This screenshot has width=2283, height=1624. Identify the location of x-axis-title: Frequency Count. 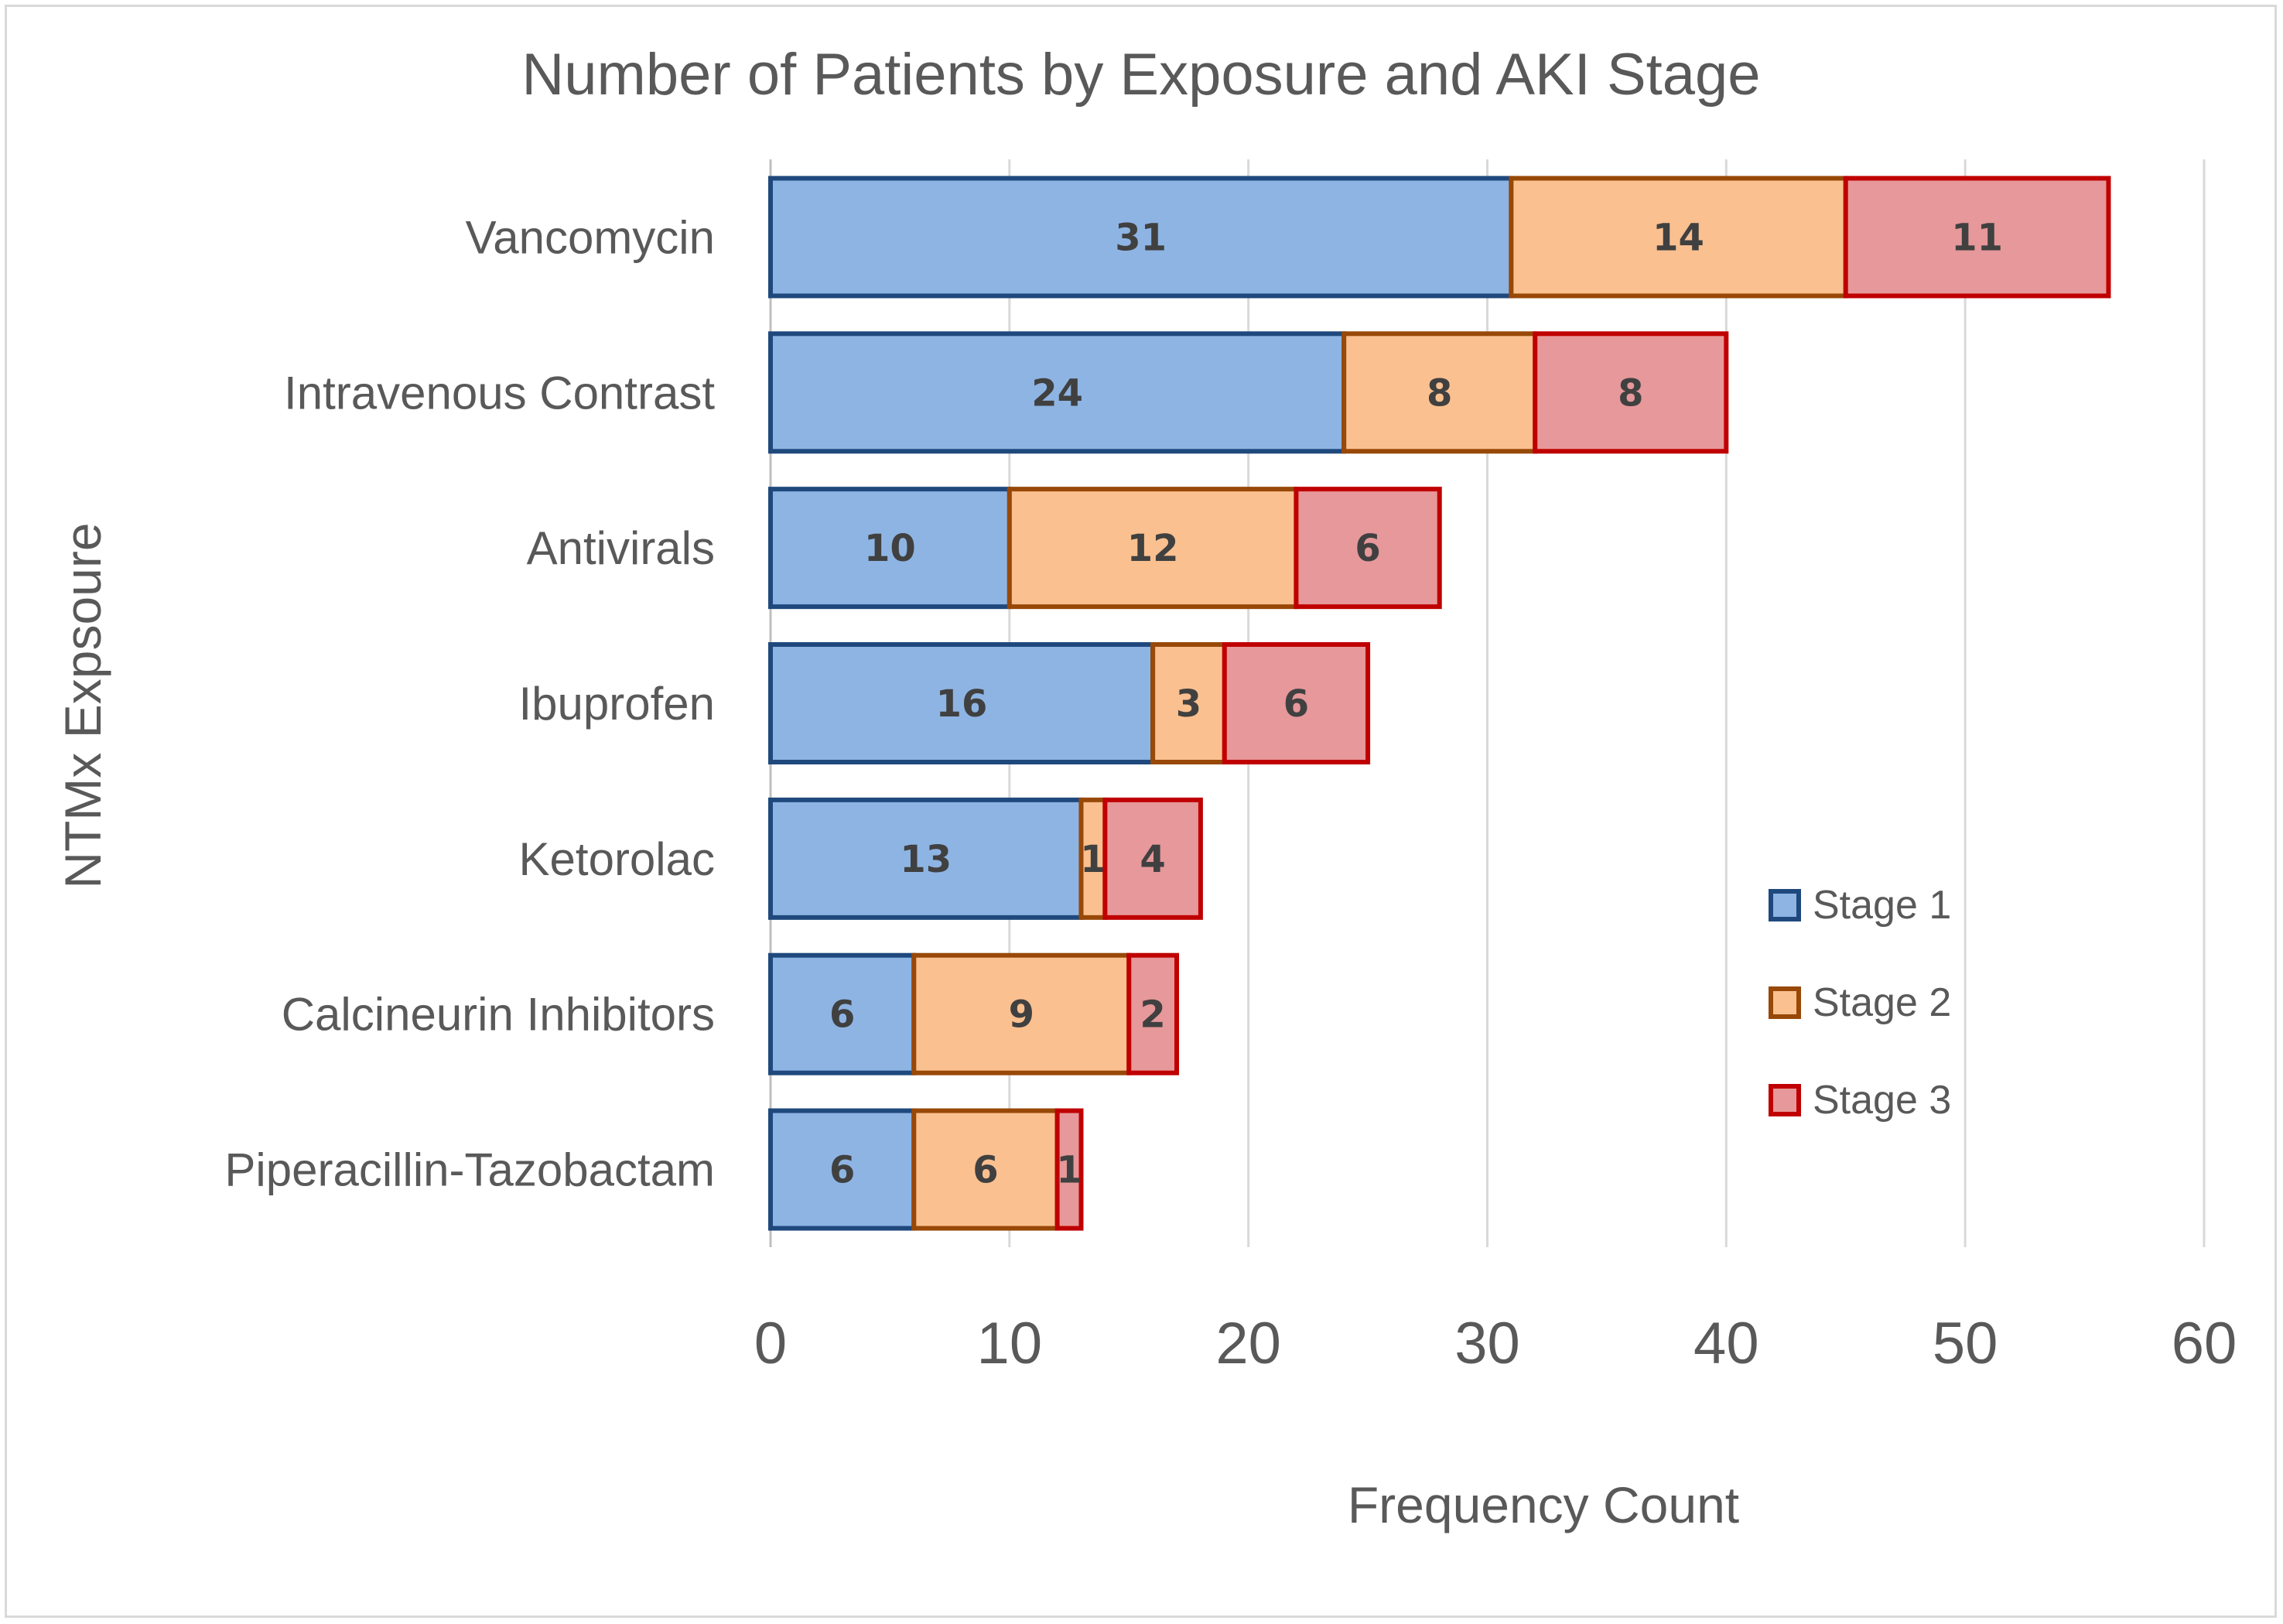
(1543, 1504).